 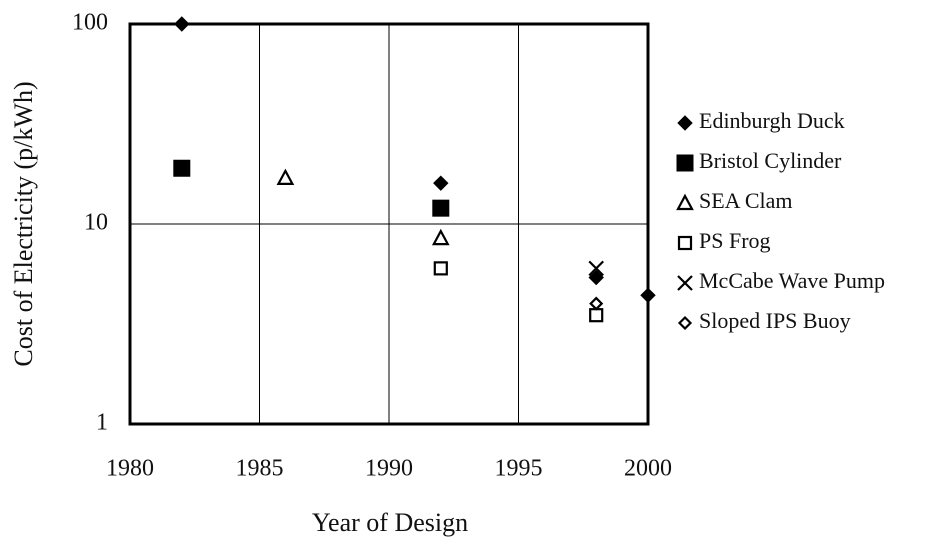 I want to click on legend-label: Edinburgh Duck, so click(x=772, y=120).